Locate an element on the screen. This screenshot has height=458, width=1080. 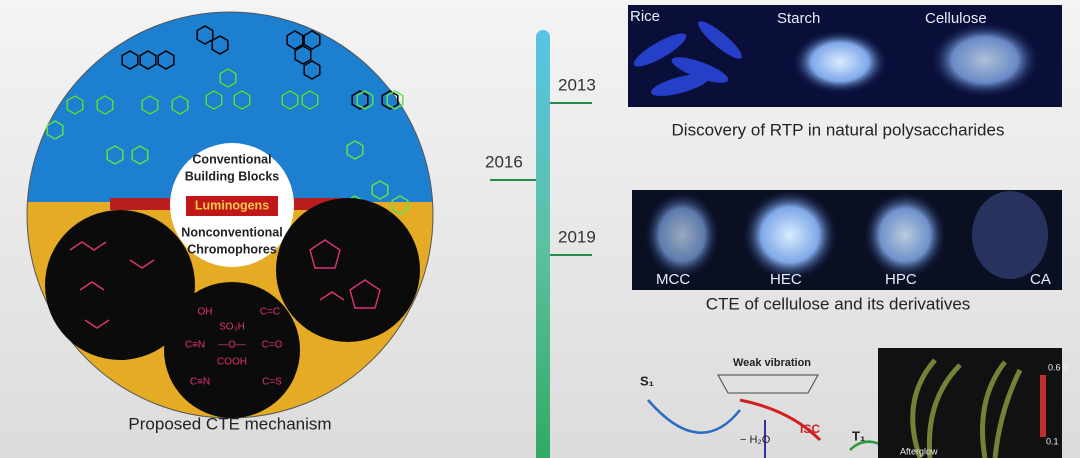
band-label-box is located at coordinates (232, 206).